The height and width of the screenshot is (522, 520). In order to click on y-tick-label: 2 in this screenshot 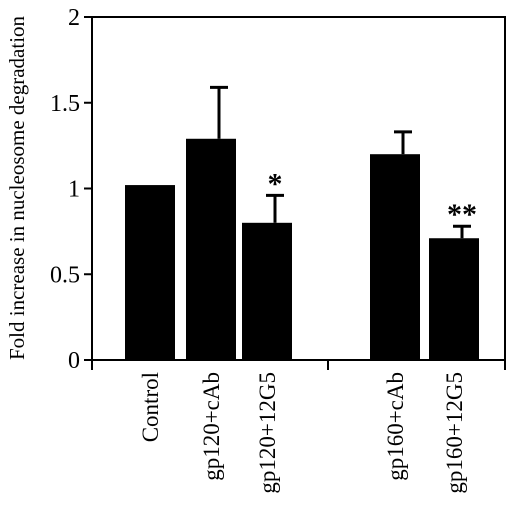, I will do `click(74, 18)`.